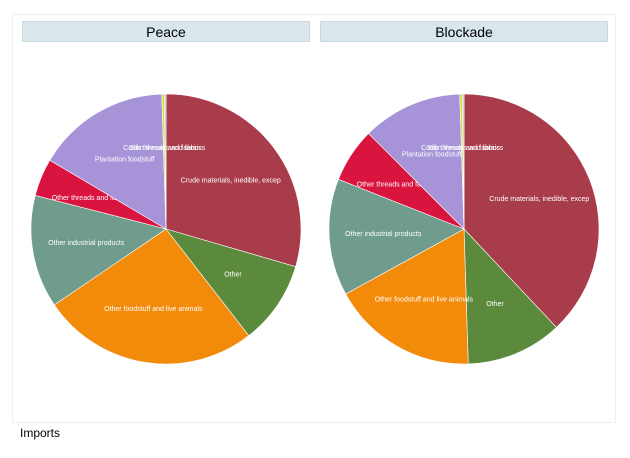 The height and width of the screenshot is (458, 630). I want to click on panel-title-peace: Peace, so click(166, 31).